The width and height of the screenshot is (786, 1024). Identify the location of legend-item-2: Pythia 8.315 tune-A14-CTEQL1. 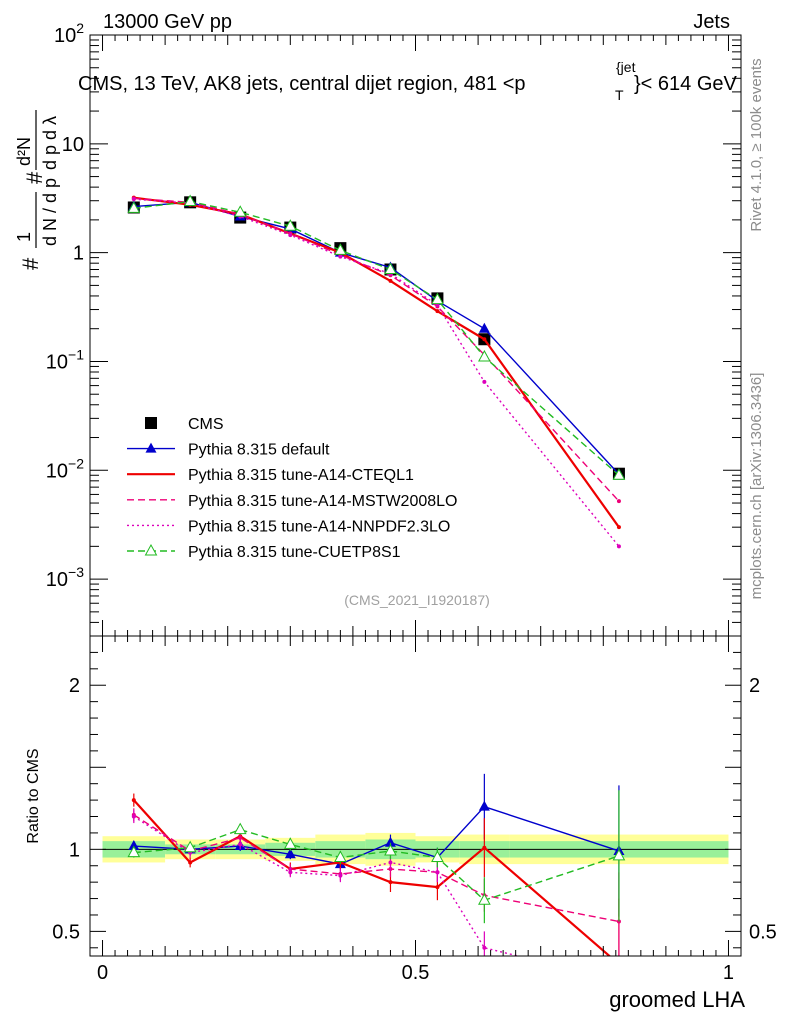
(270, 475).